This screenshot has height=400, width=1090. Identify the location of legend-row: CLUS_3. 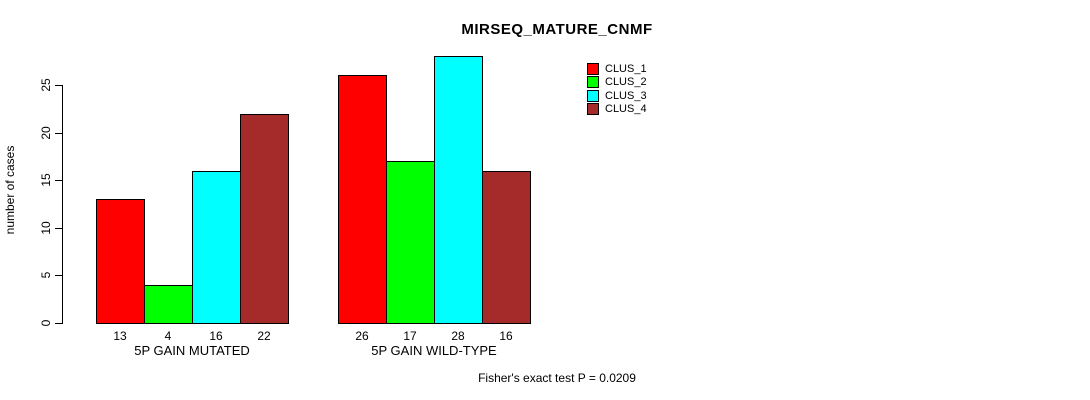
(617, 96).